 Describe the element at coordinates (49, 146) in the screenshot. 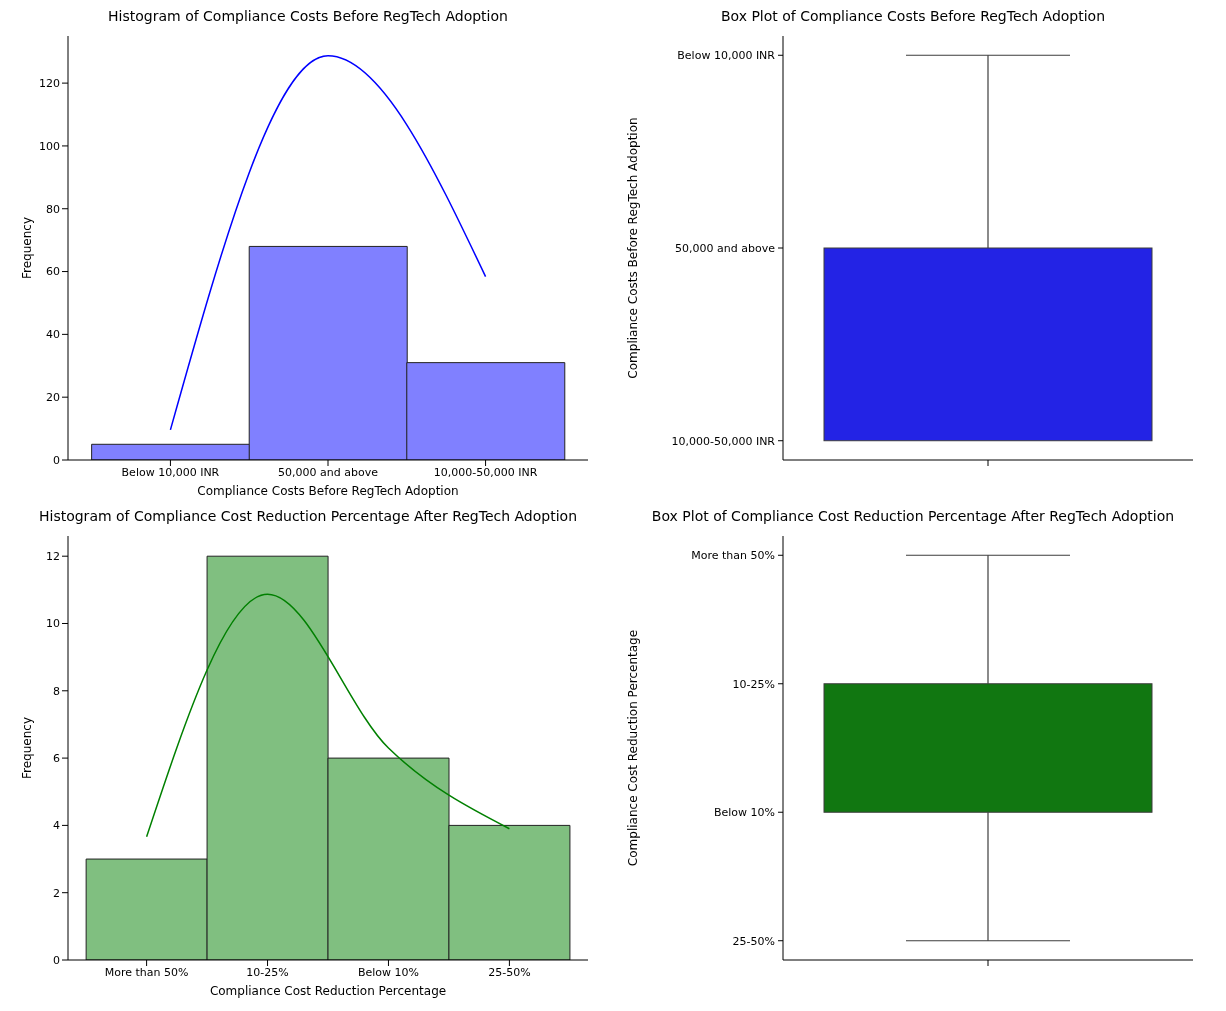

I see `y-tick-label: 100` at that location.